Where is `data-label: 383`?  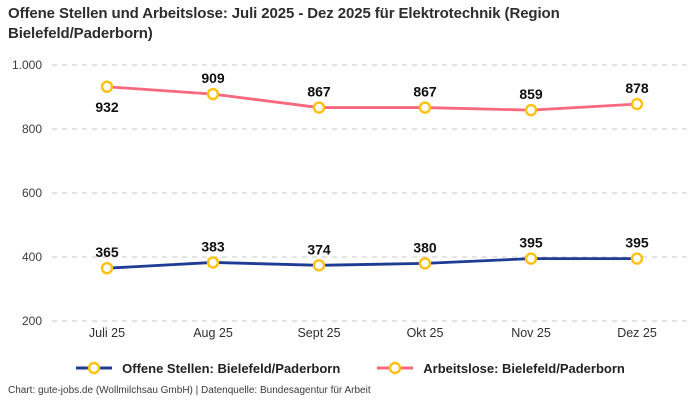 data-label: 383 is located at coordinates (213, 246).